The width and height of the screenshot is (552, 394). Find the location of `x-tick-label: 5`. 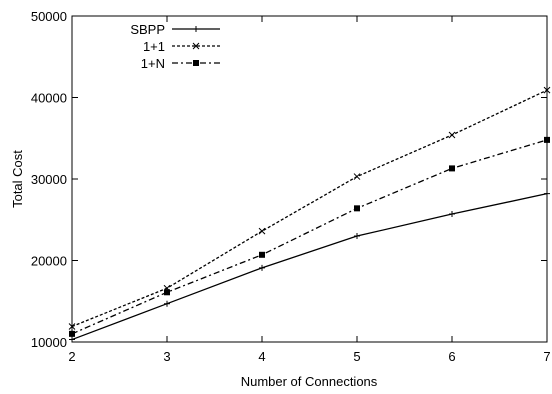

x-tick-label: 5 is located at coordinates (356, 356).